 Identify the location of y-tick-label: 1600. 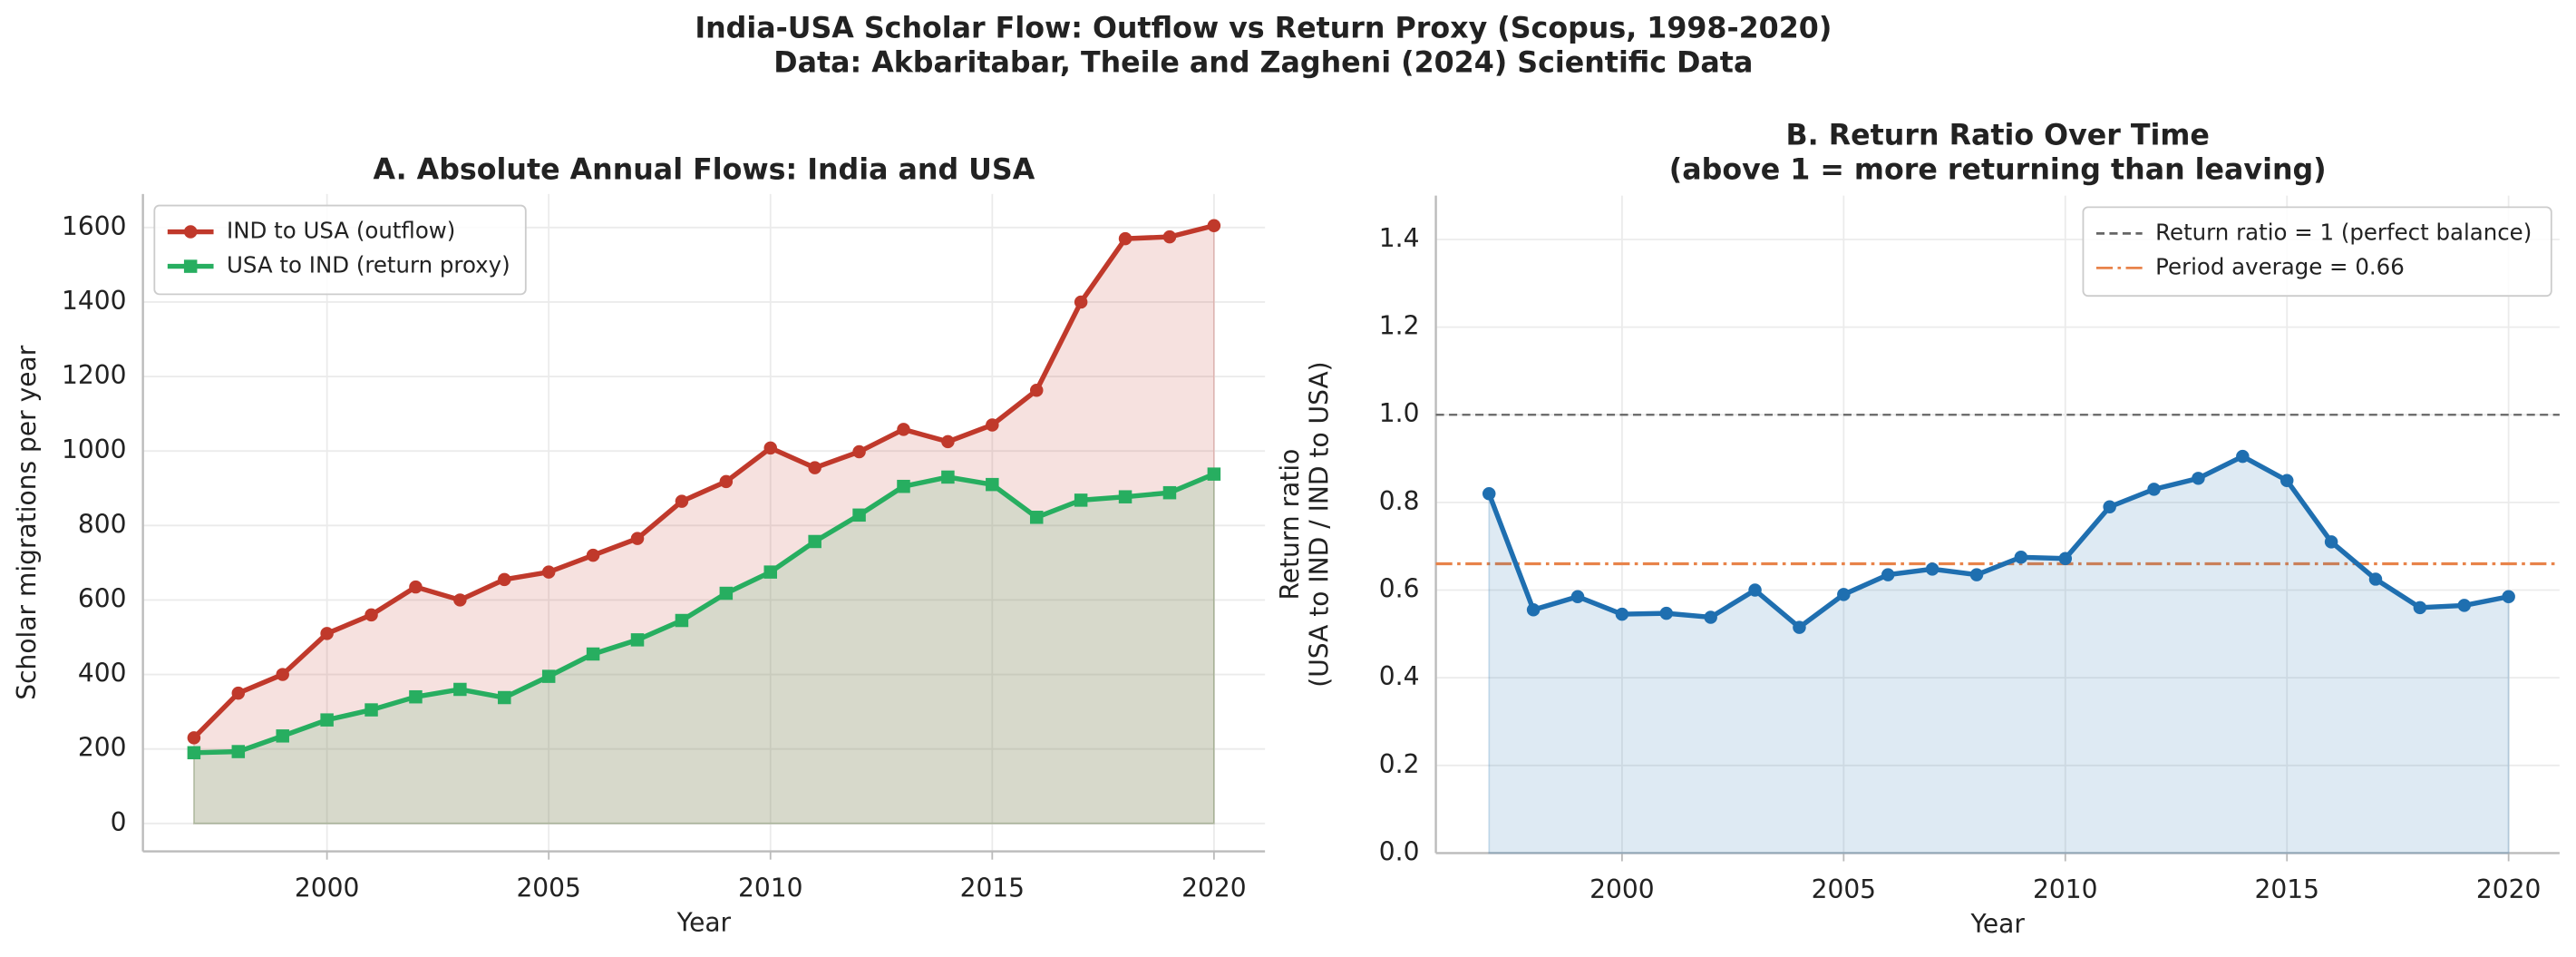
(94, 226).